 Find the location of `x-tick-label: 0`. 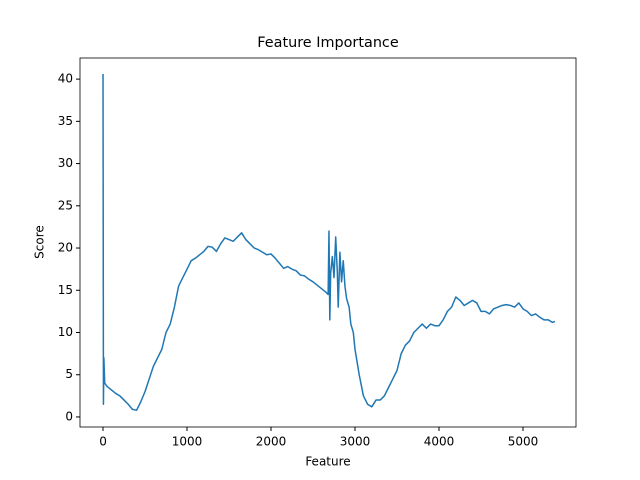

x-tick-label: 0 is located at coordinates (103, 442).